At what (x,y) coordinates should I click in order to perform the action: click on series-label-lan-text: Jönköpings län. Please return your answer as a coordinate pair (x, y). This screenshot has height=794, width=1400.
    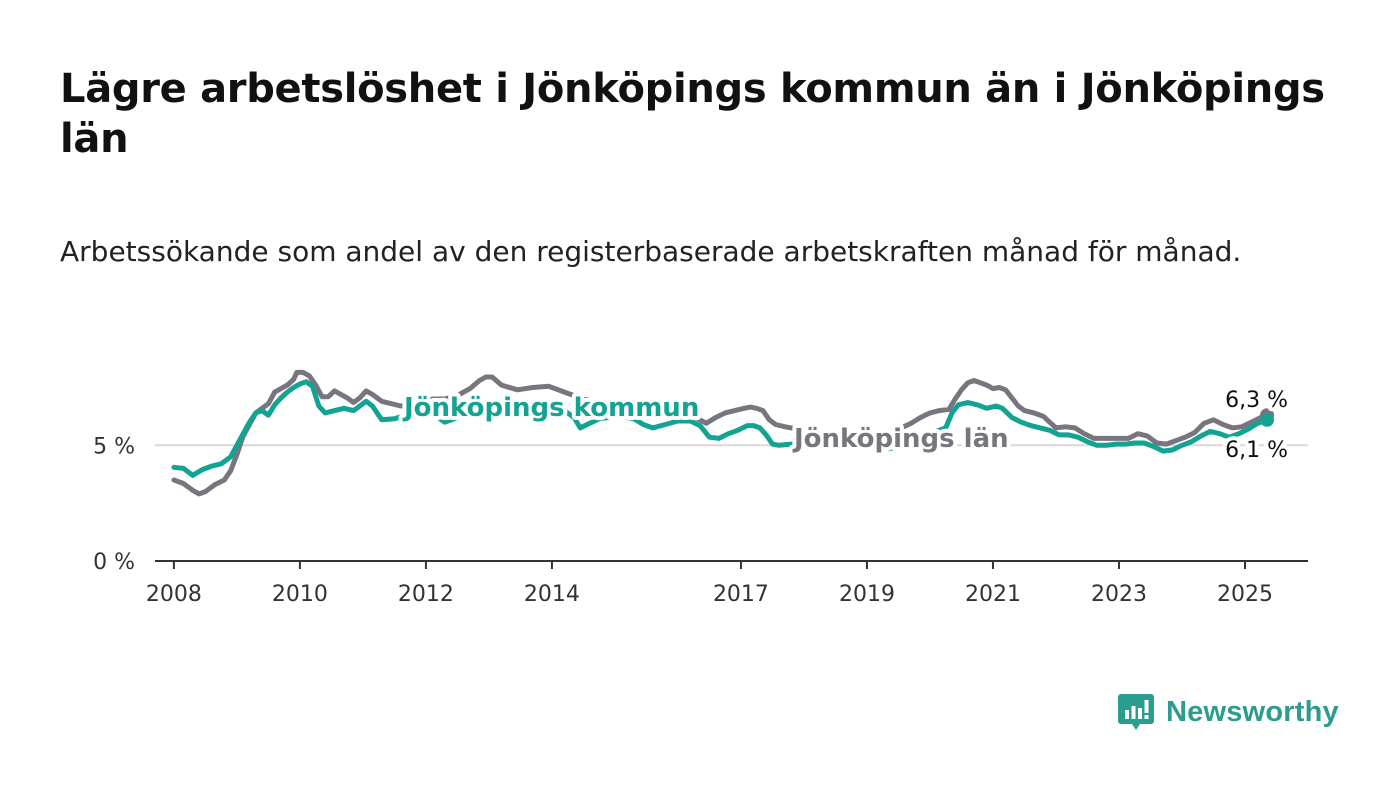
    Looking at the image, I should click on (900, 439).